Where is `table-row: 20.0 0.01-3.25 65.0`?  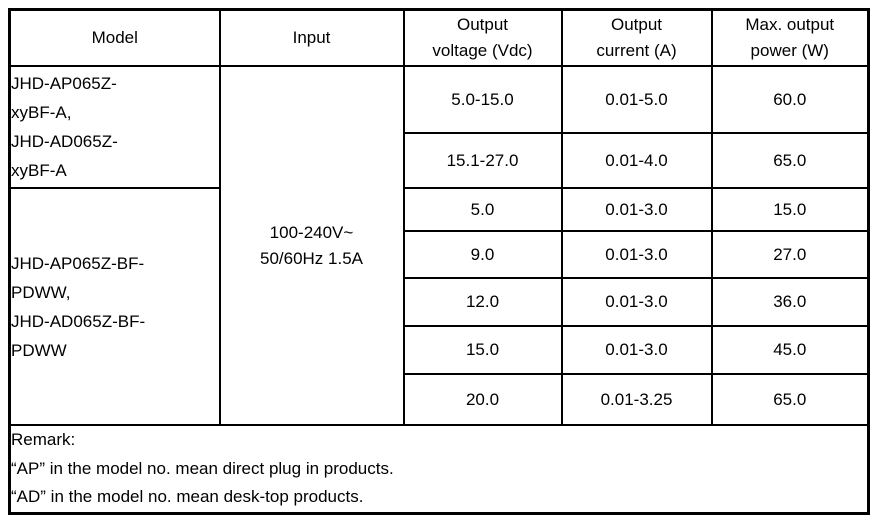
table-row: 20.0 0.01-3.25 65.0 is located at coordinates (440, 399).